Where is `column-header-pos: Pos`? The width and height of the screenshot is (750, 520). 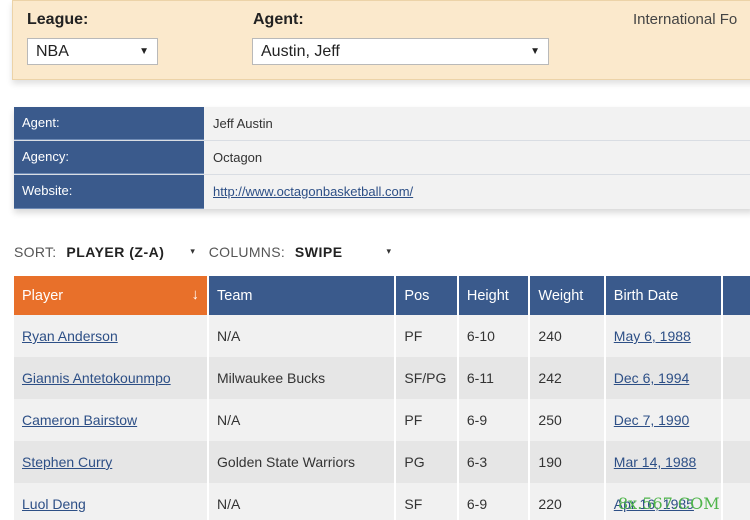
column-header-pos: Pos is located at coordinates (427, 295).